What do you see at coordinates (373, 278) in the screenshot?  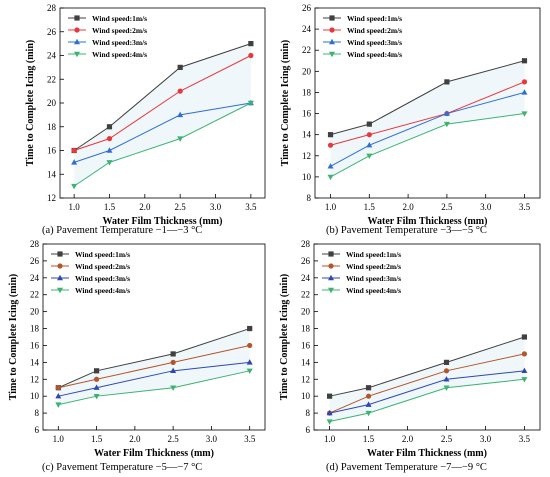 I see `legend-label: Wind speed:3m/s` at bounding box center [373, 278].